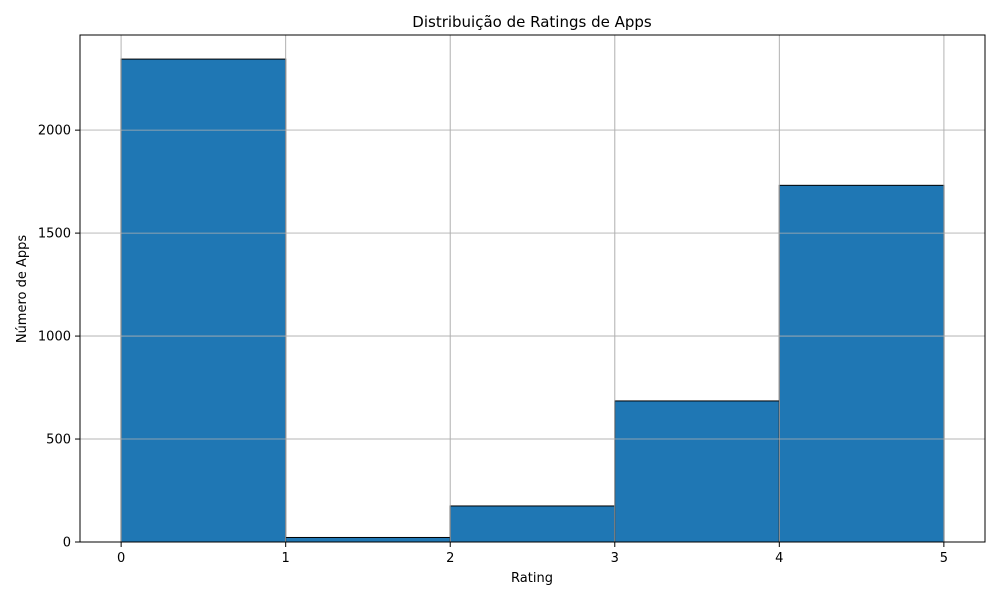 The height and width of the screenshot is (600, 1000). I want to click on y-tick-label: 500, so click(58, 440).